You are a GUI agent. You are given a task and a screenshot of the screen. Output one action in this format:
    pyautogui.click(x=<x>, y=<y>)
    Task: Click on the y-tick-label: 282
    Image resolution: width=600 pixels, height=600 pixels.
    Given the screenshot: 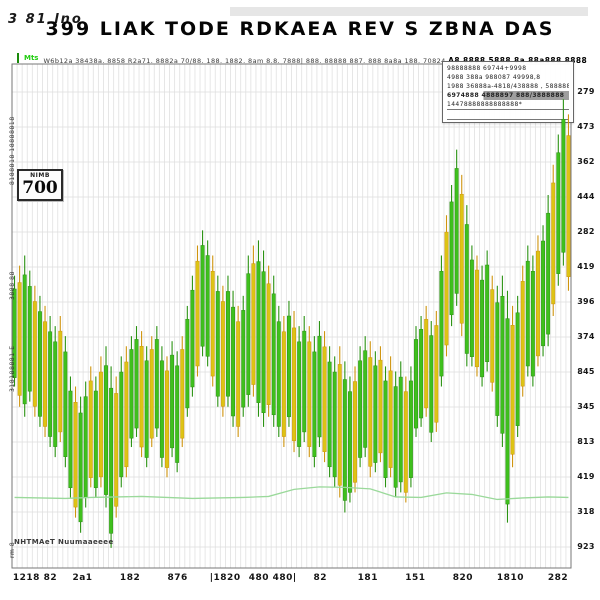 What is the action you would take?
    pyautogui.click(x=586, y=231)
    